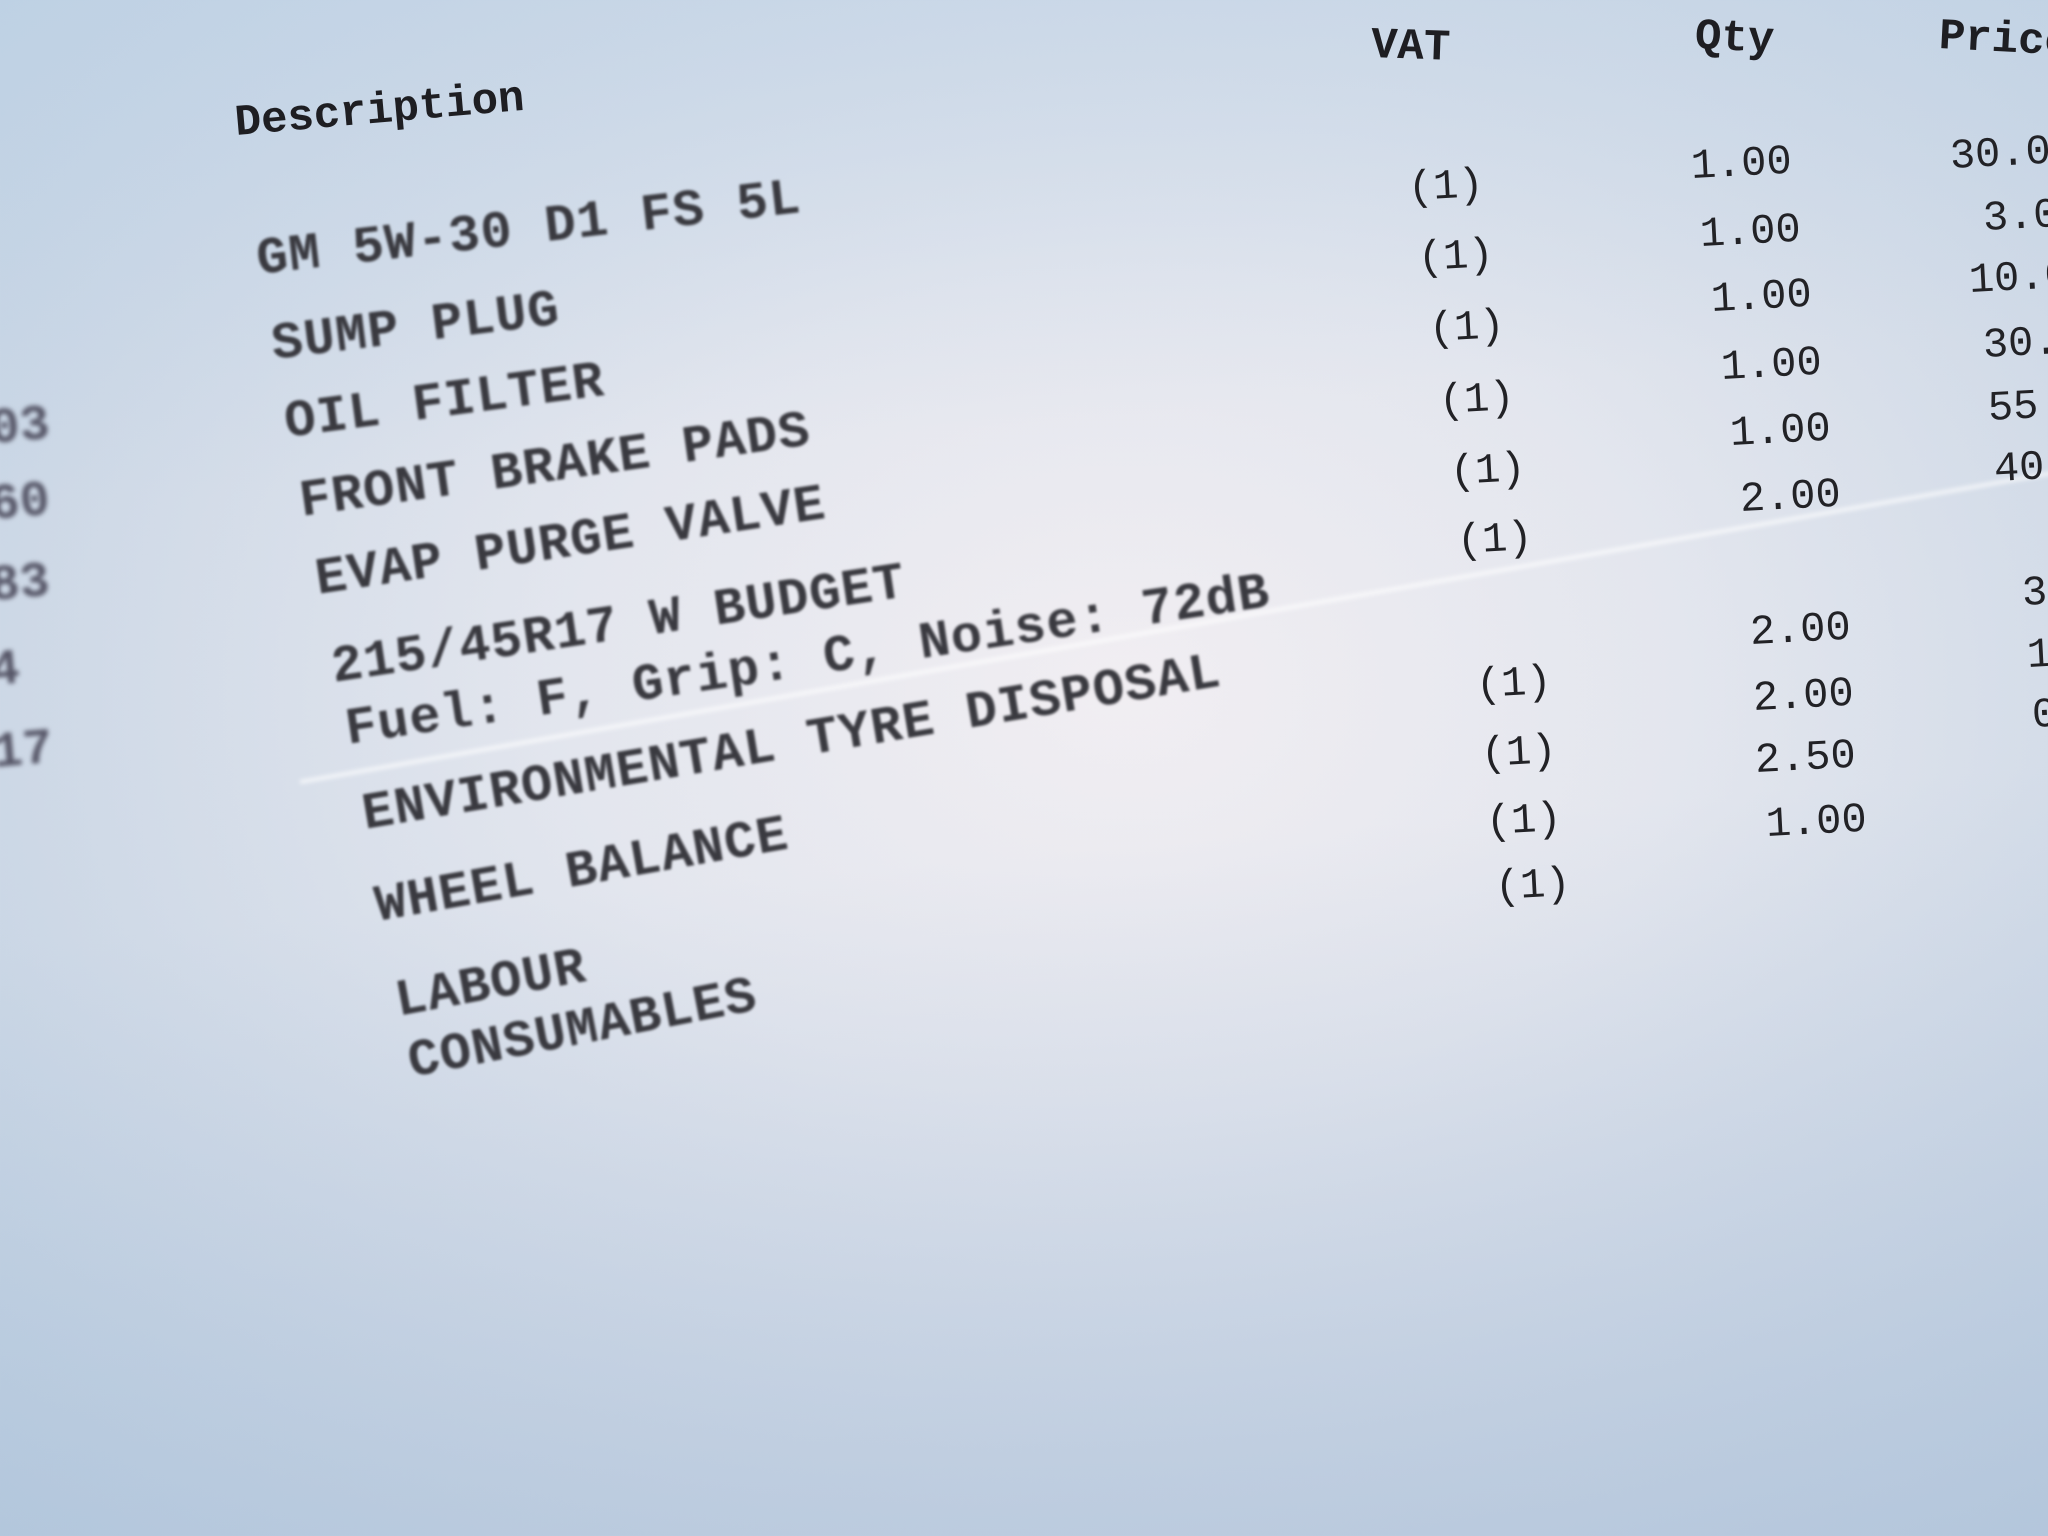 The image size is (2048, 1536). I want to click on line-item-price: 1, so click(2036, 655).